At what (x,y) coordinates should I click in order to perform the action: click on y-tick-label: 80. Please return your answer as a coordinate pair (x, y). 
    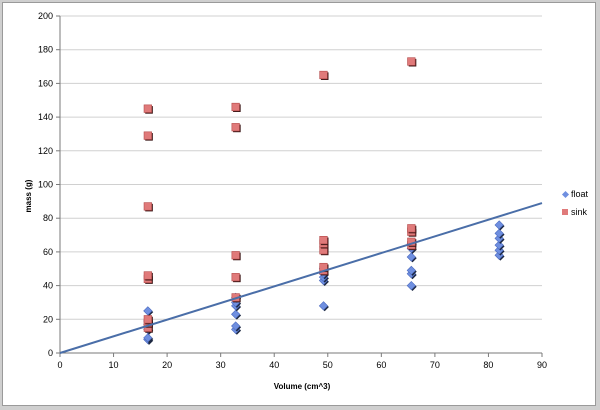
    Looking at the image, I should click on (48, 218).